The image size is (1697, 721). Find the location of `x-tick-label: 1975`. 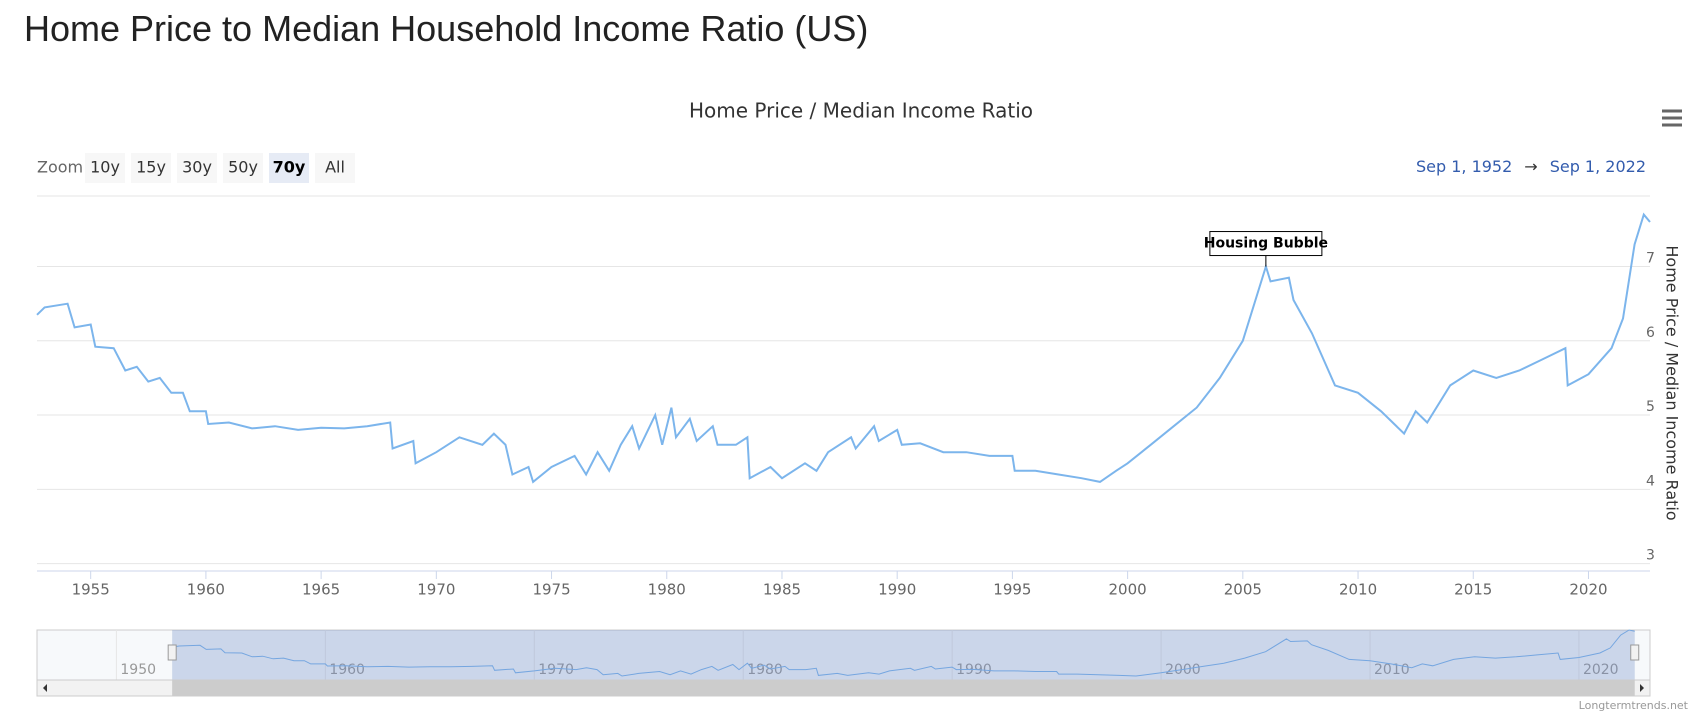

x-tick-label: 1975 is located at coordinates (551, 590).